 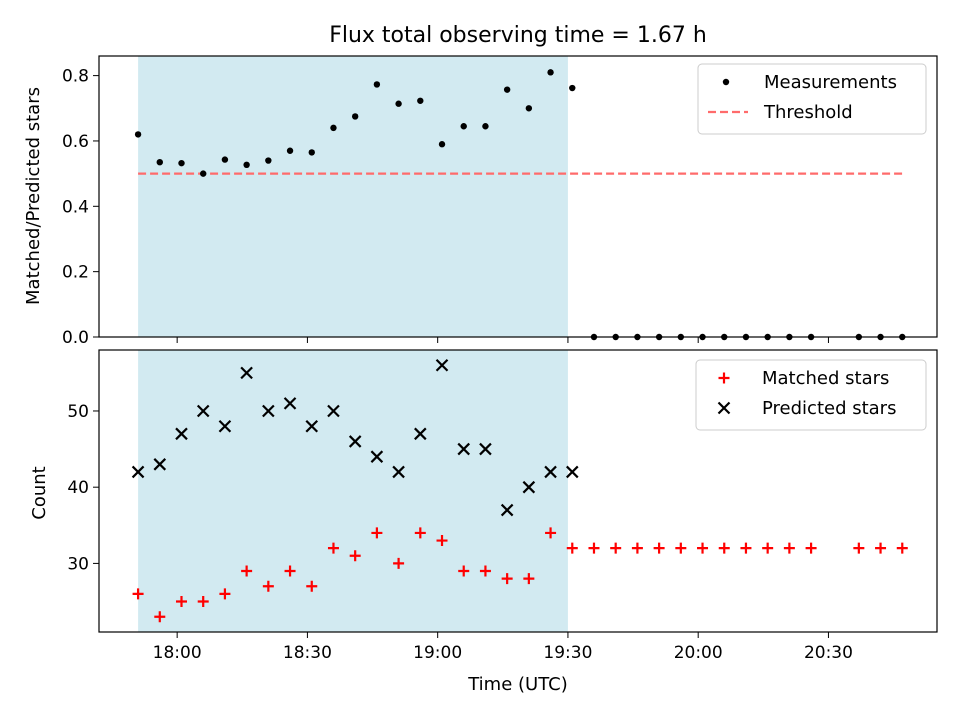 What do you see at coordinates (78, 488) in the screenshot?
I see `bottom-y-tick-label: 40` at bounding box center [78, 488].